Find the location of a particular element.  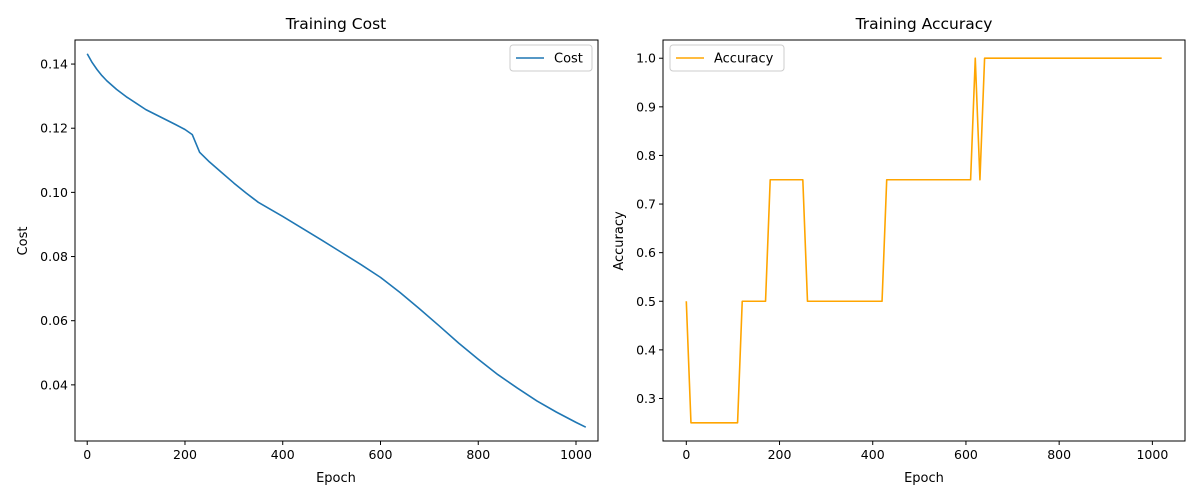

legend: Cost is located at coordinates (551, 58).